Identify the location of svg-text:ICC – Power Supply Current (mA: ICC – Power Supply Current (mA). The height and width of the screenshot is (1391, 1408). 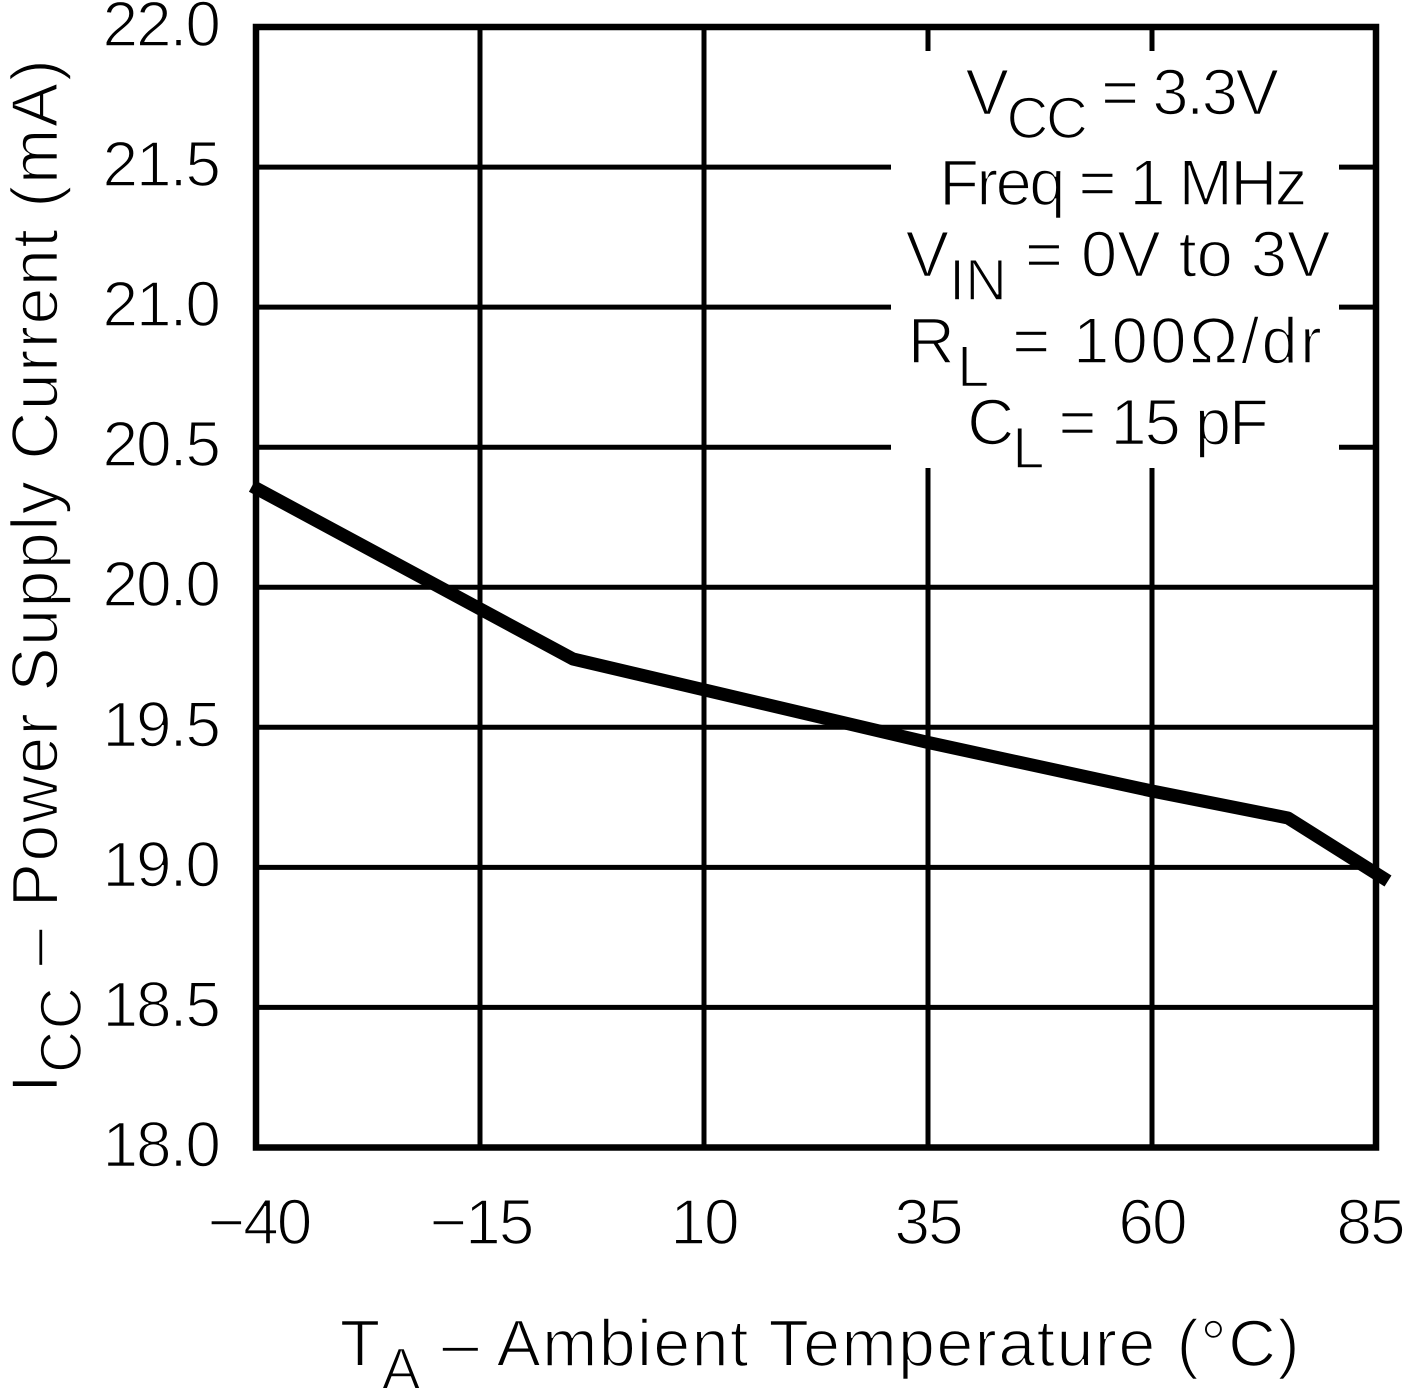
(47, 575).